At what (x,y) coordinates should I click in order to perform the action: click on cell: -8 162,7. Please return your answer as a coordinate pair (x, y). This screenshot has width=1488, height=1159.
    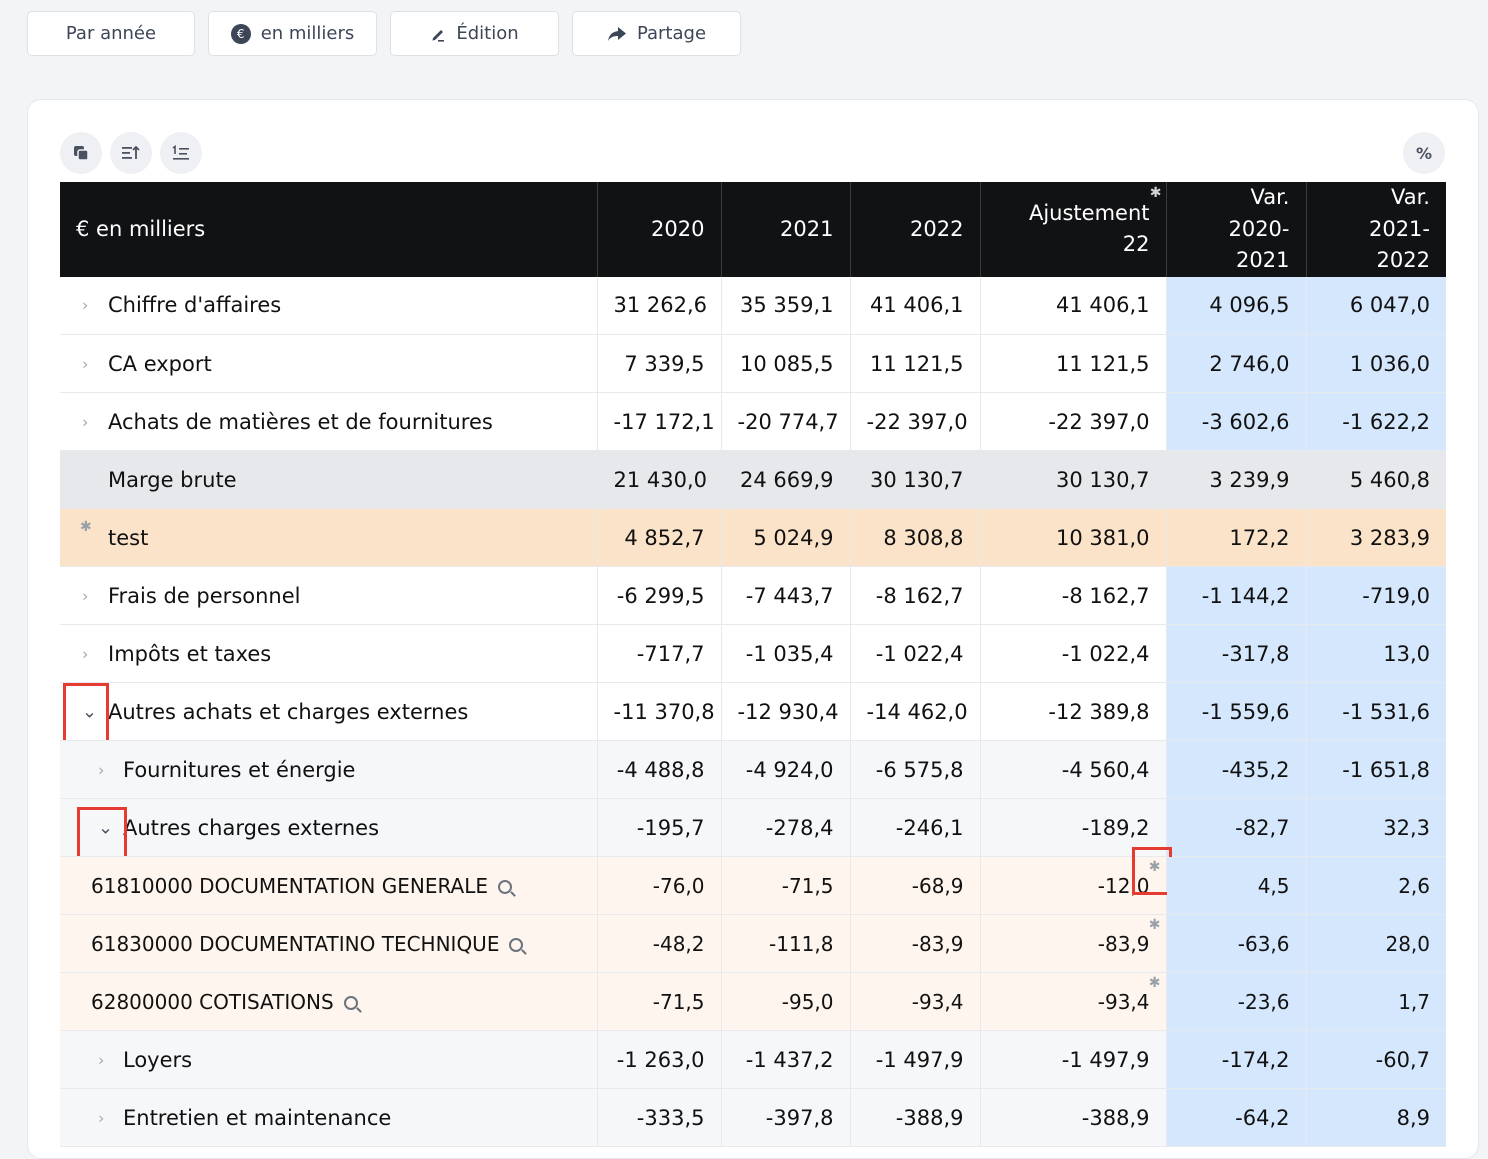
    Looking at the image, I should click on (1072, 595).